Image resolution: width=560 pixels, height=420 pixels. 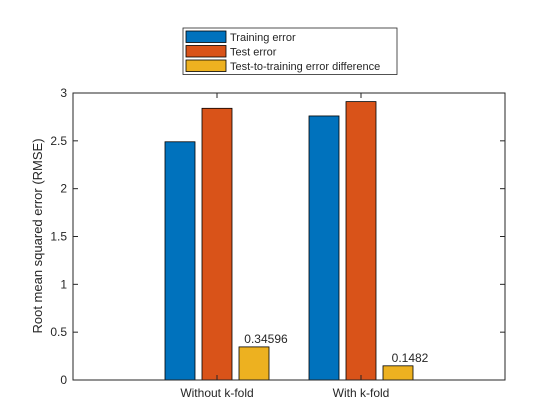 I want to click on y-tick-label: 0, so click(x=63, y=380).